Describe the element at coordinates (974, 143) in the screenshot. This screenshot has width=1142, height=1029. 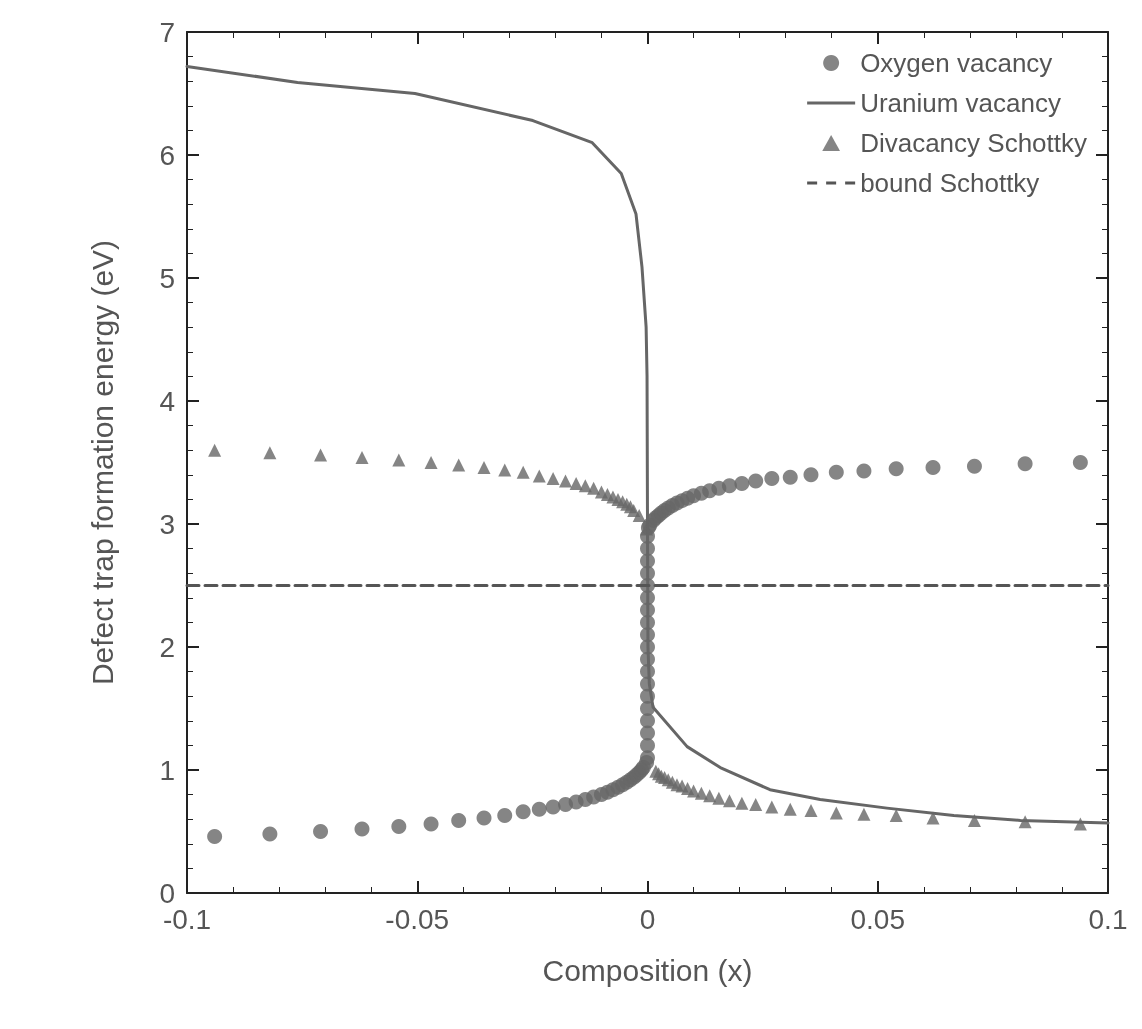
I see `legend-label: Divacancy Schottky` at that location.